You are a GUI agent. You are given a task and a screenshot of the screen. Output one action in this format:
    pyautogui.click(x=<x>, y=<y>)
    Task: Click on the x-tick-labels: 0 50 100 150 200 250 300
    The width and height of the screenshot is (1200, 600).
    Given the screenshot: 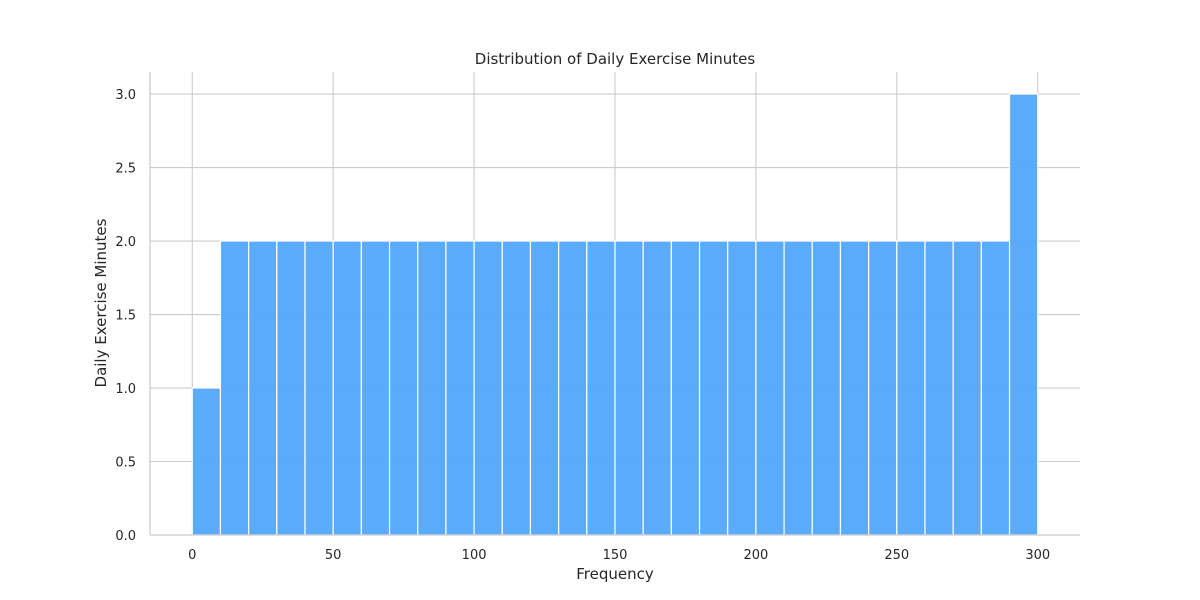 What is the action you would take?
    pyautogui.click(x=619, y=555)
    